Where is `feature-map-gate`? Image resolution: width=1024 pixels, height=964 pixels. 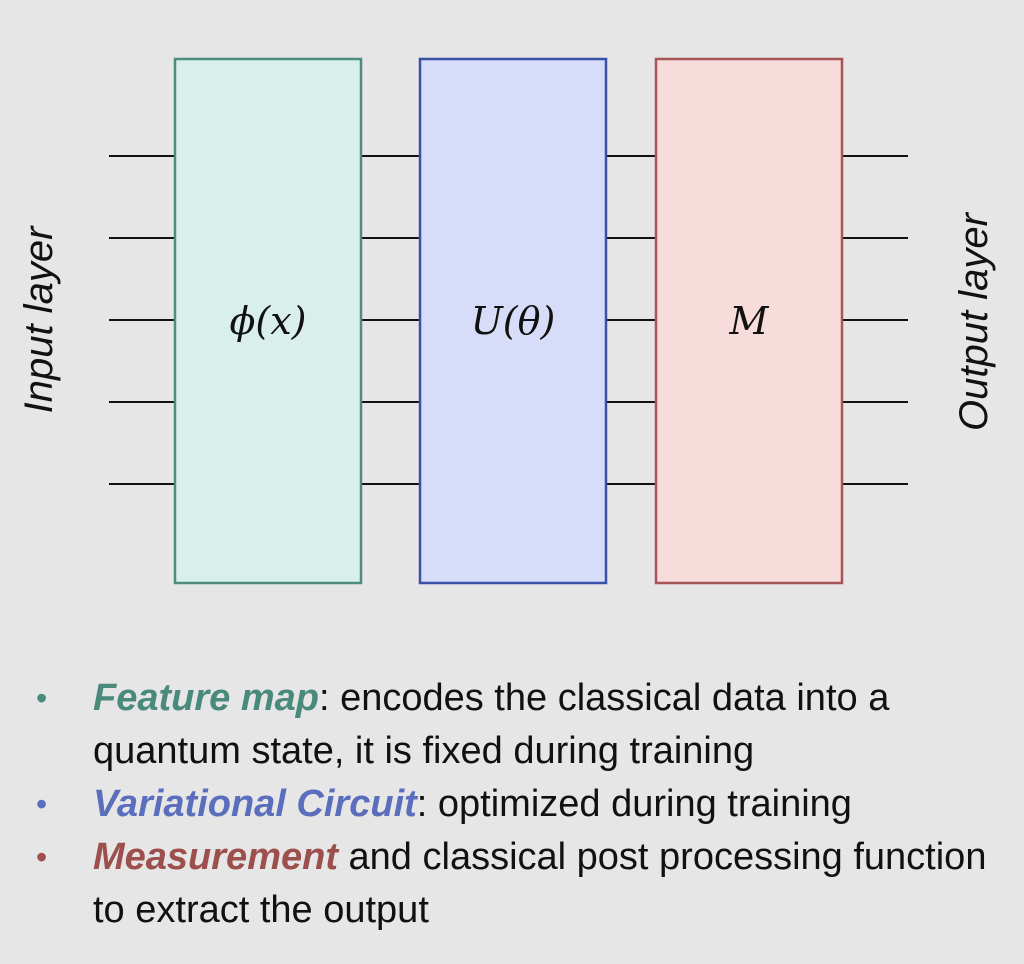
feature-map-gate is located at coordinates (268, 321).